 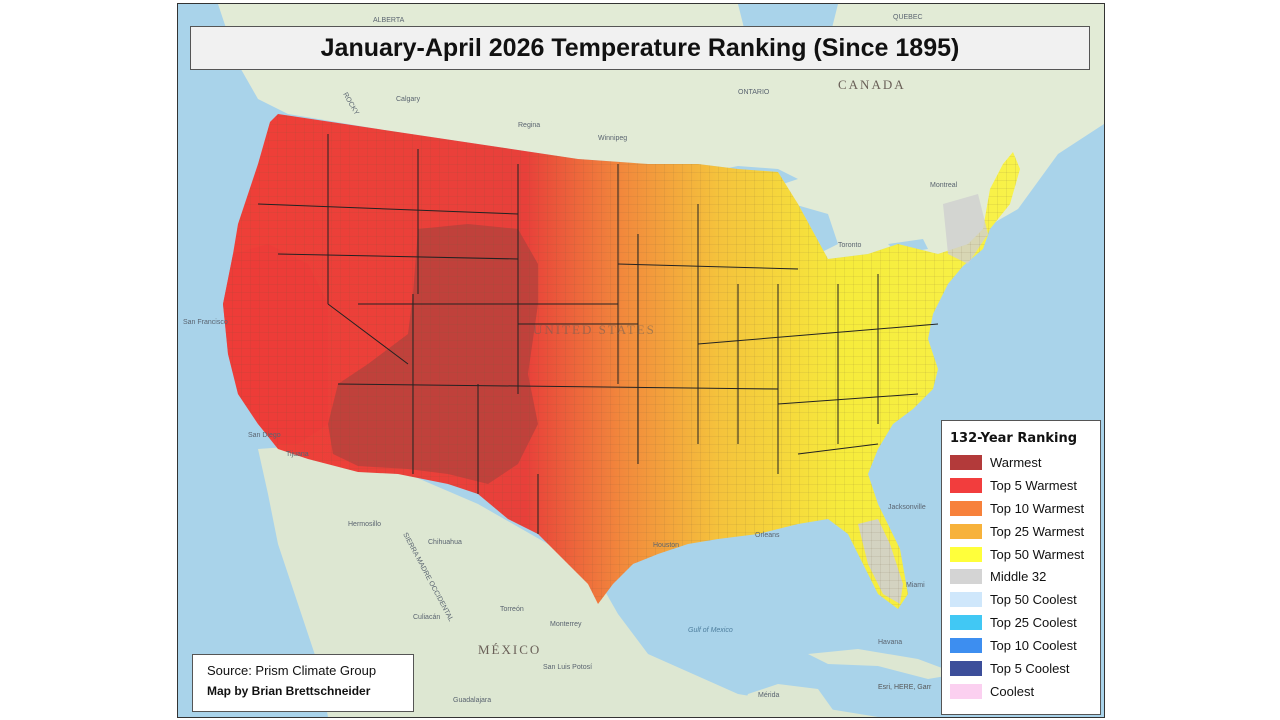 What do you see at coordinates (445, 542) in the screenshot?
I see `label-chihuahua: Chihuahua` at bounding box center [445, 542].